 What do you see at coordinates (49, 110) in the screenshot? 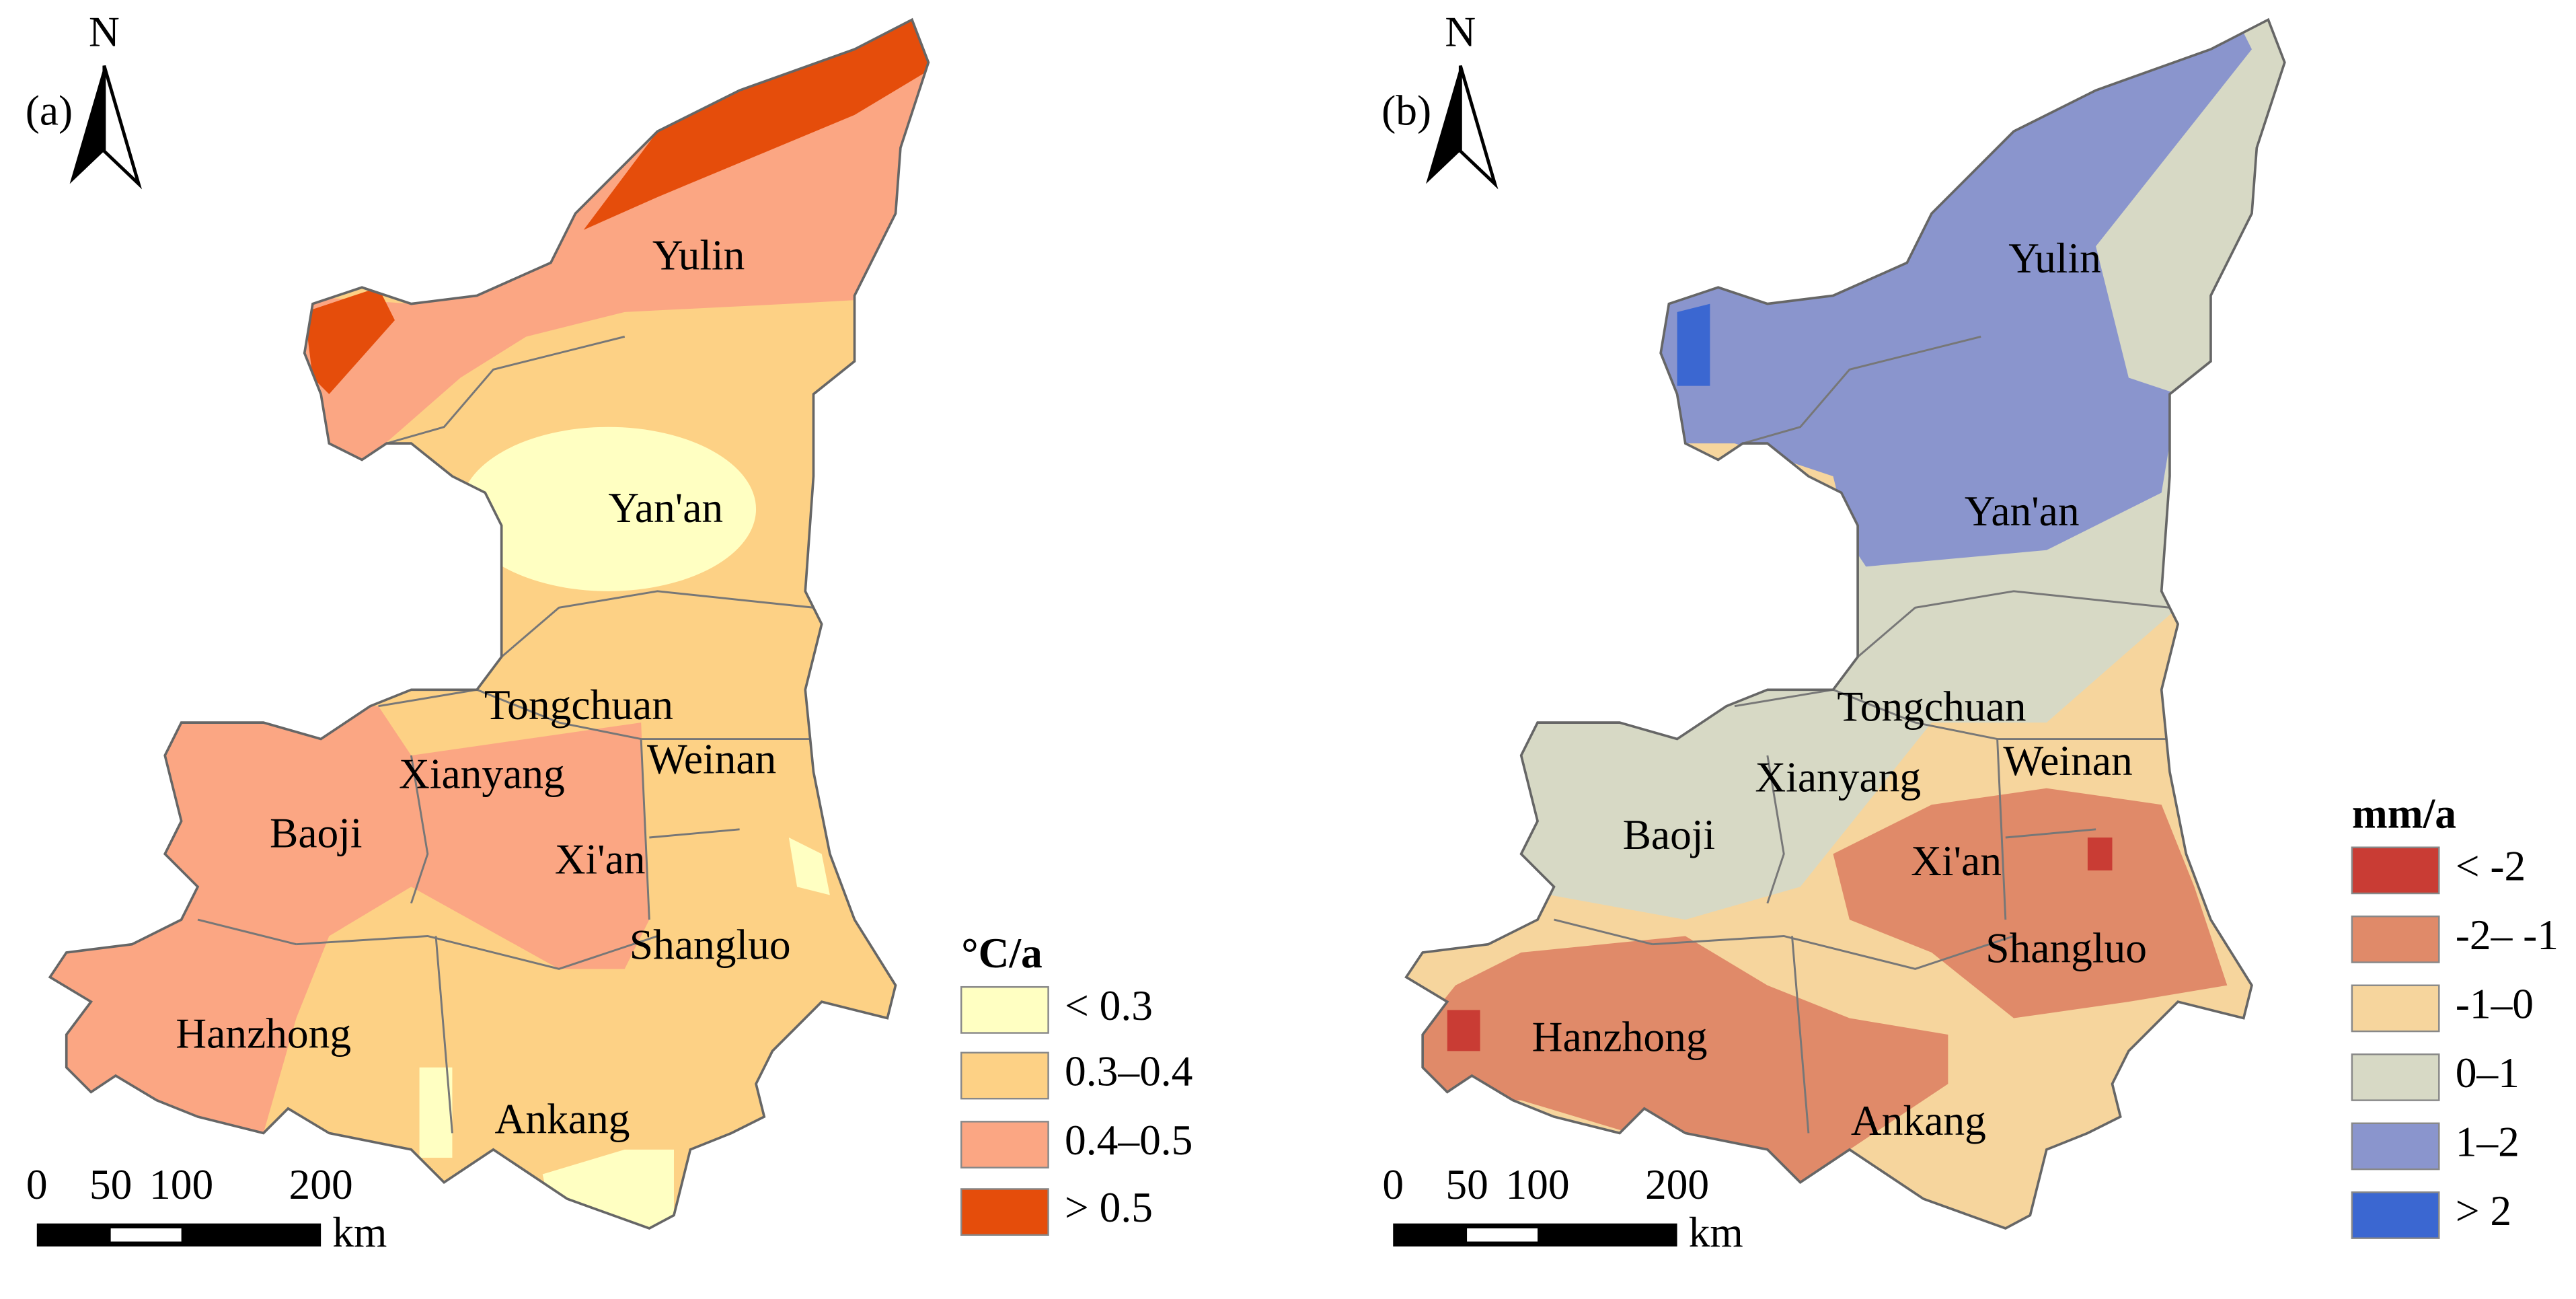
I see `panel-label: (a)` at bounding box center [49, 110].